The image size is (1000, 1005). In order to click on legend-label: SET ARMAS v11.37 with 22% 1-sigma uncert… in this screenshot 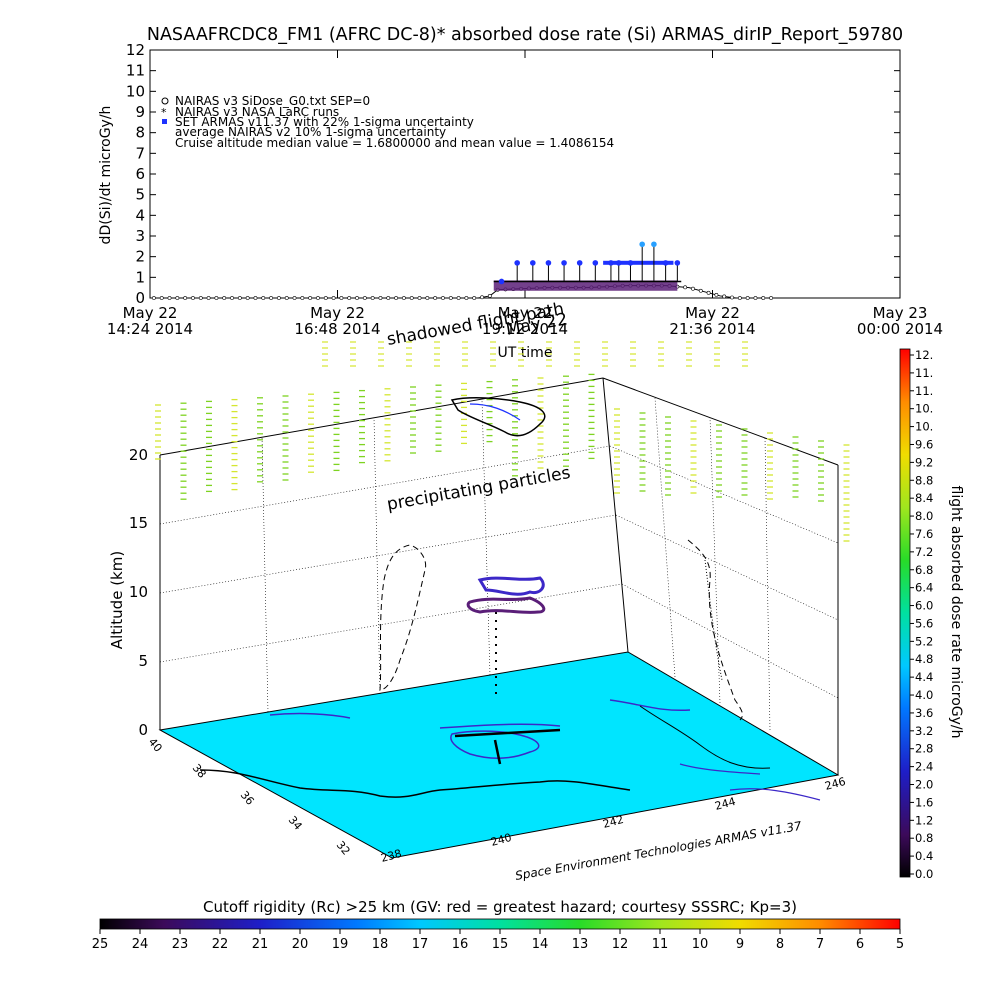, I will do `click(324, 122)`.